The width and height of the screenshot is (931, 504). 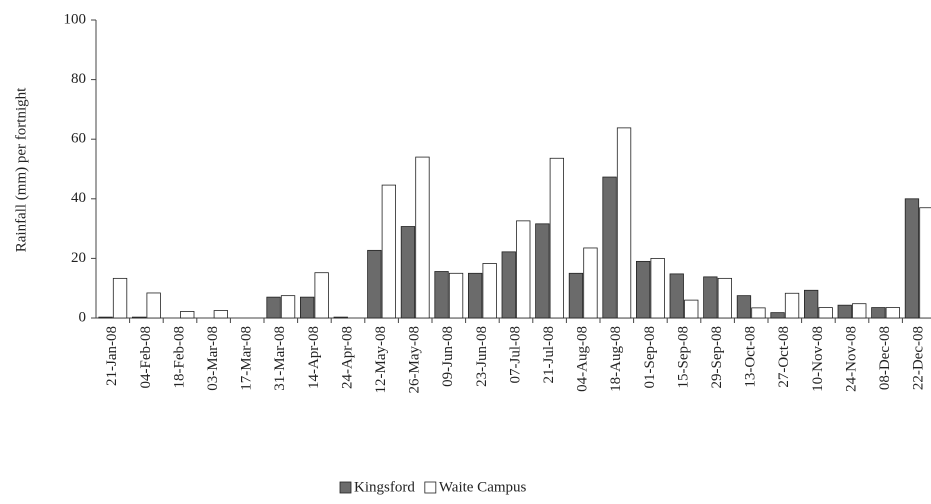 I want to click on x-tick-label: 12-May-08, so click(x=381, y=360).